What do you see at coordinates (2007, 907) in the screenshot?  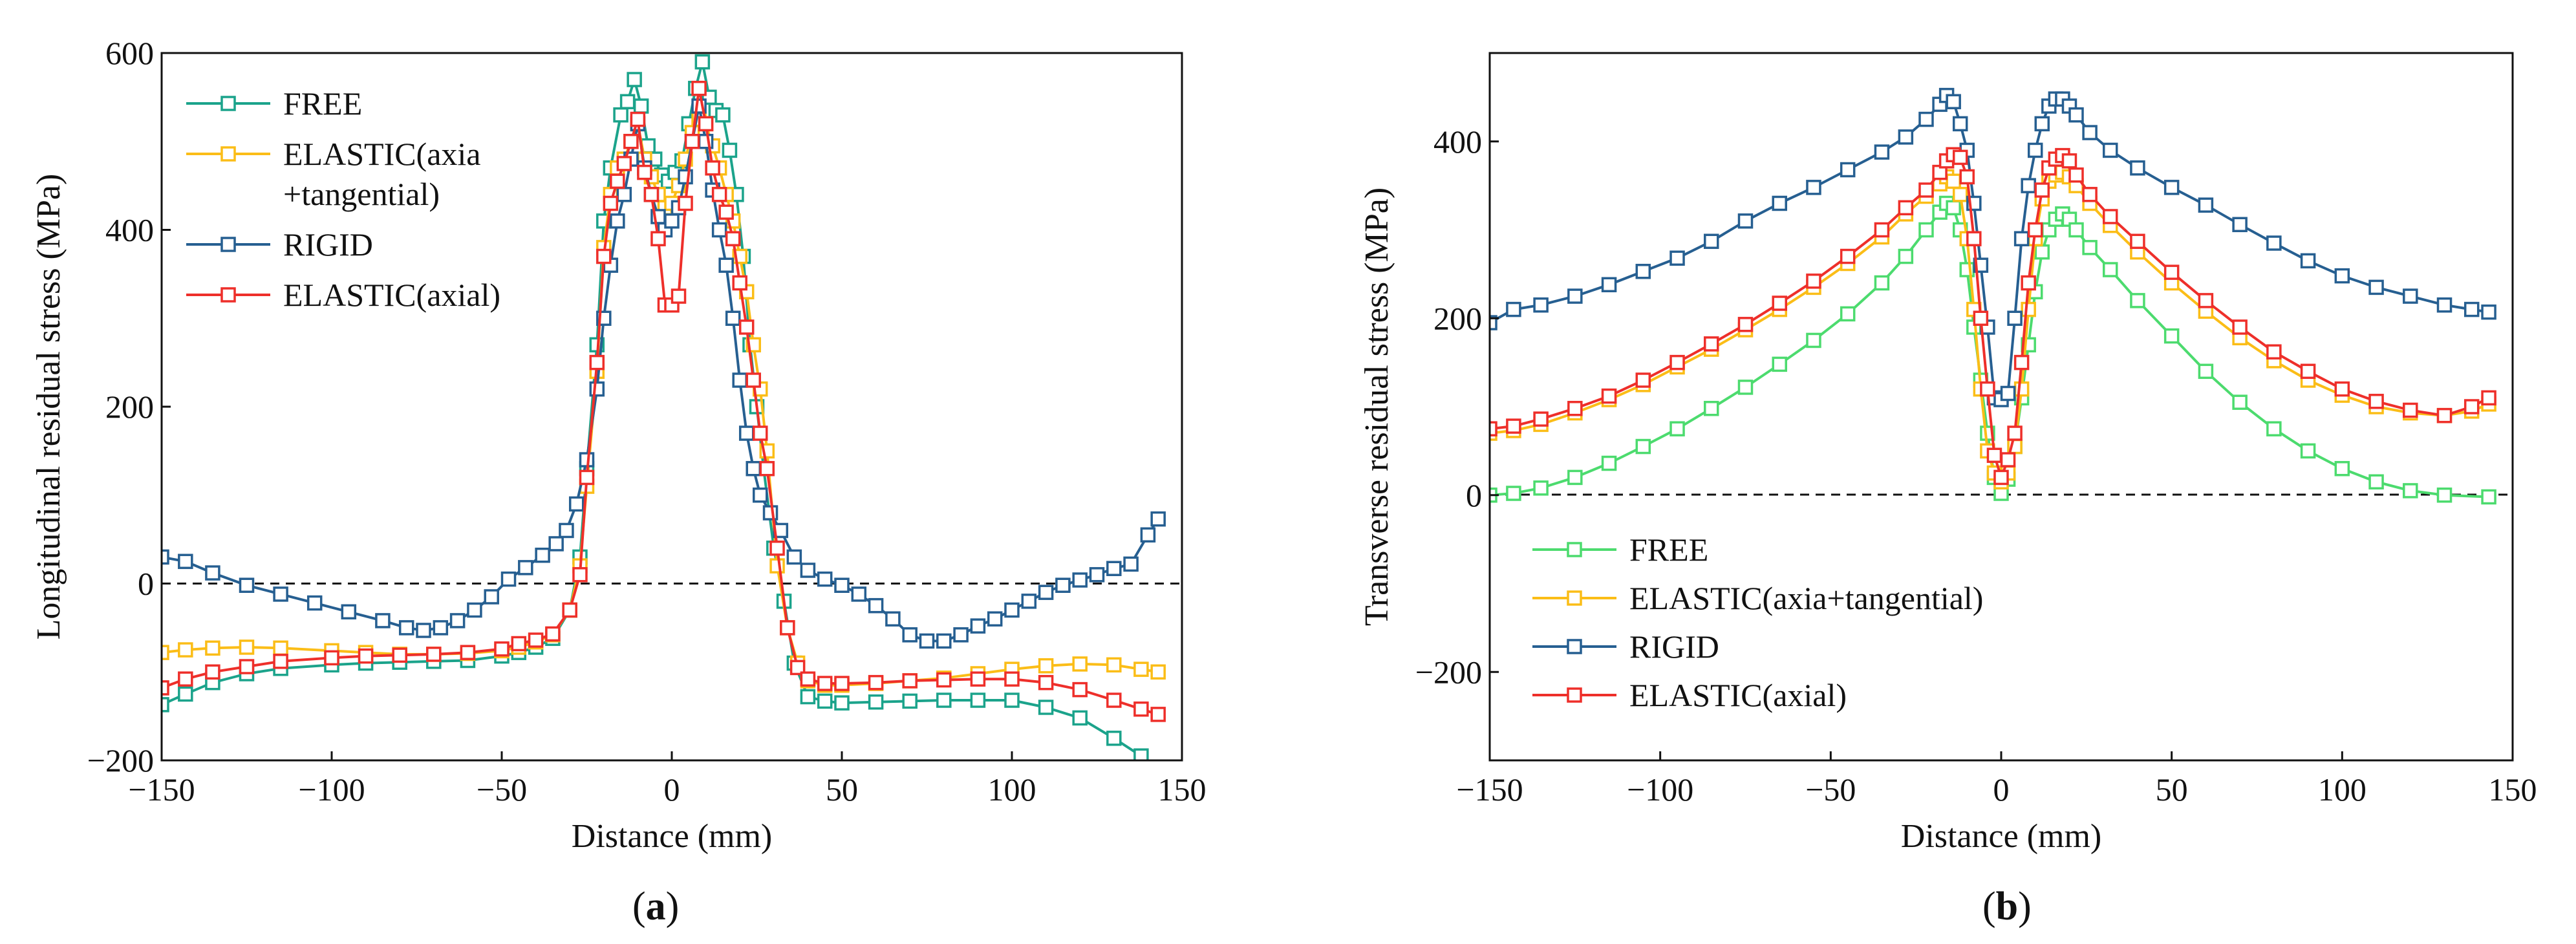 I see `panel-b-label-letter: b` at bounding box center [2007, 907].